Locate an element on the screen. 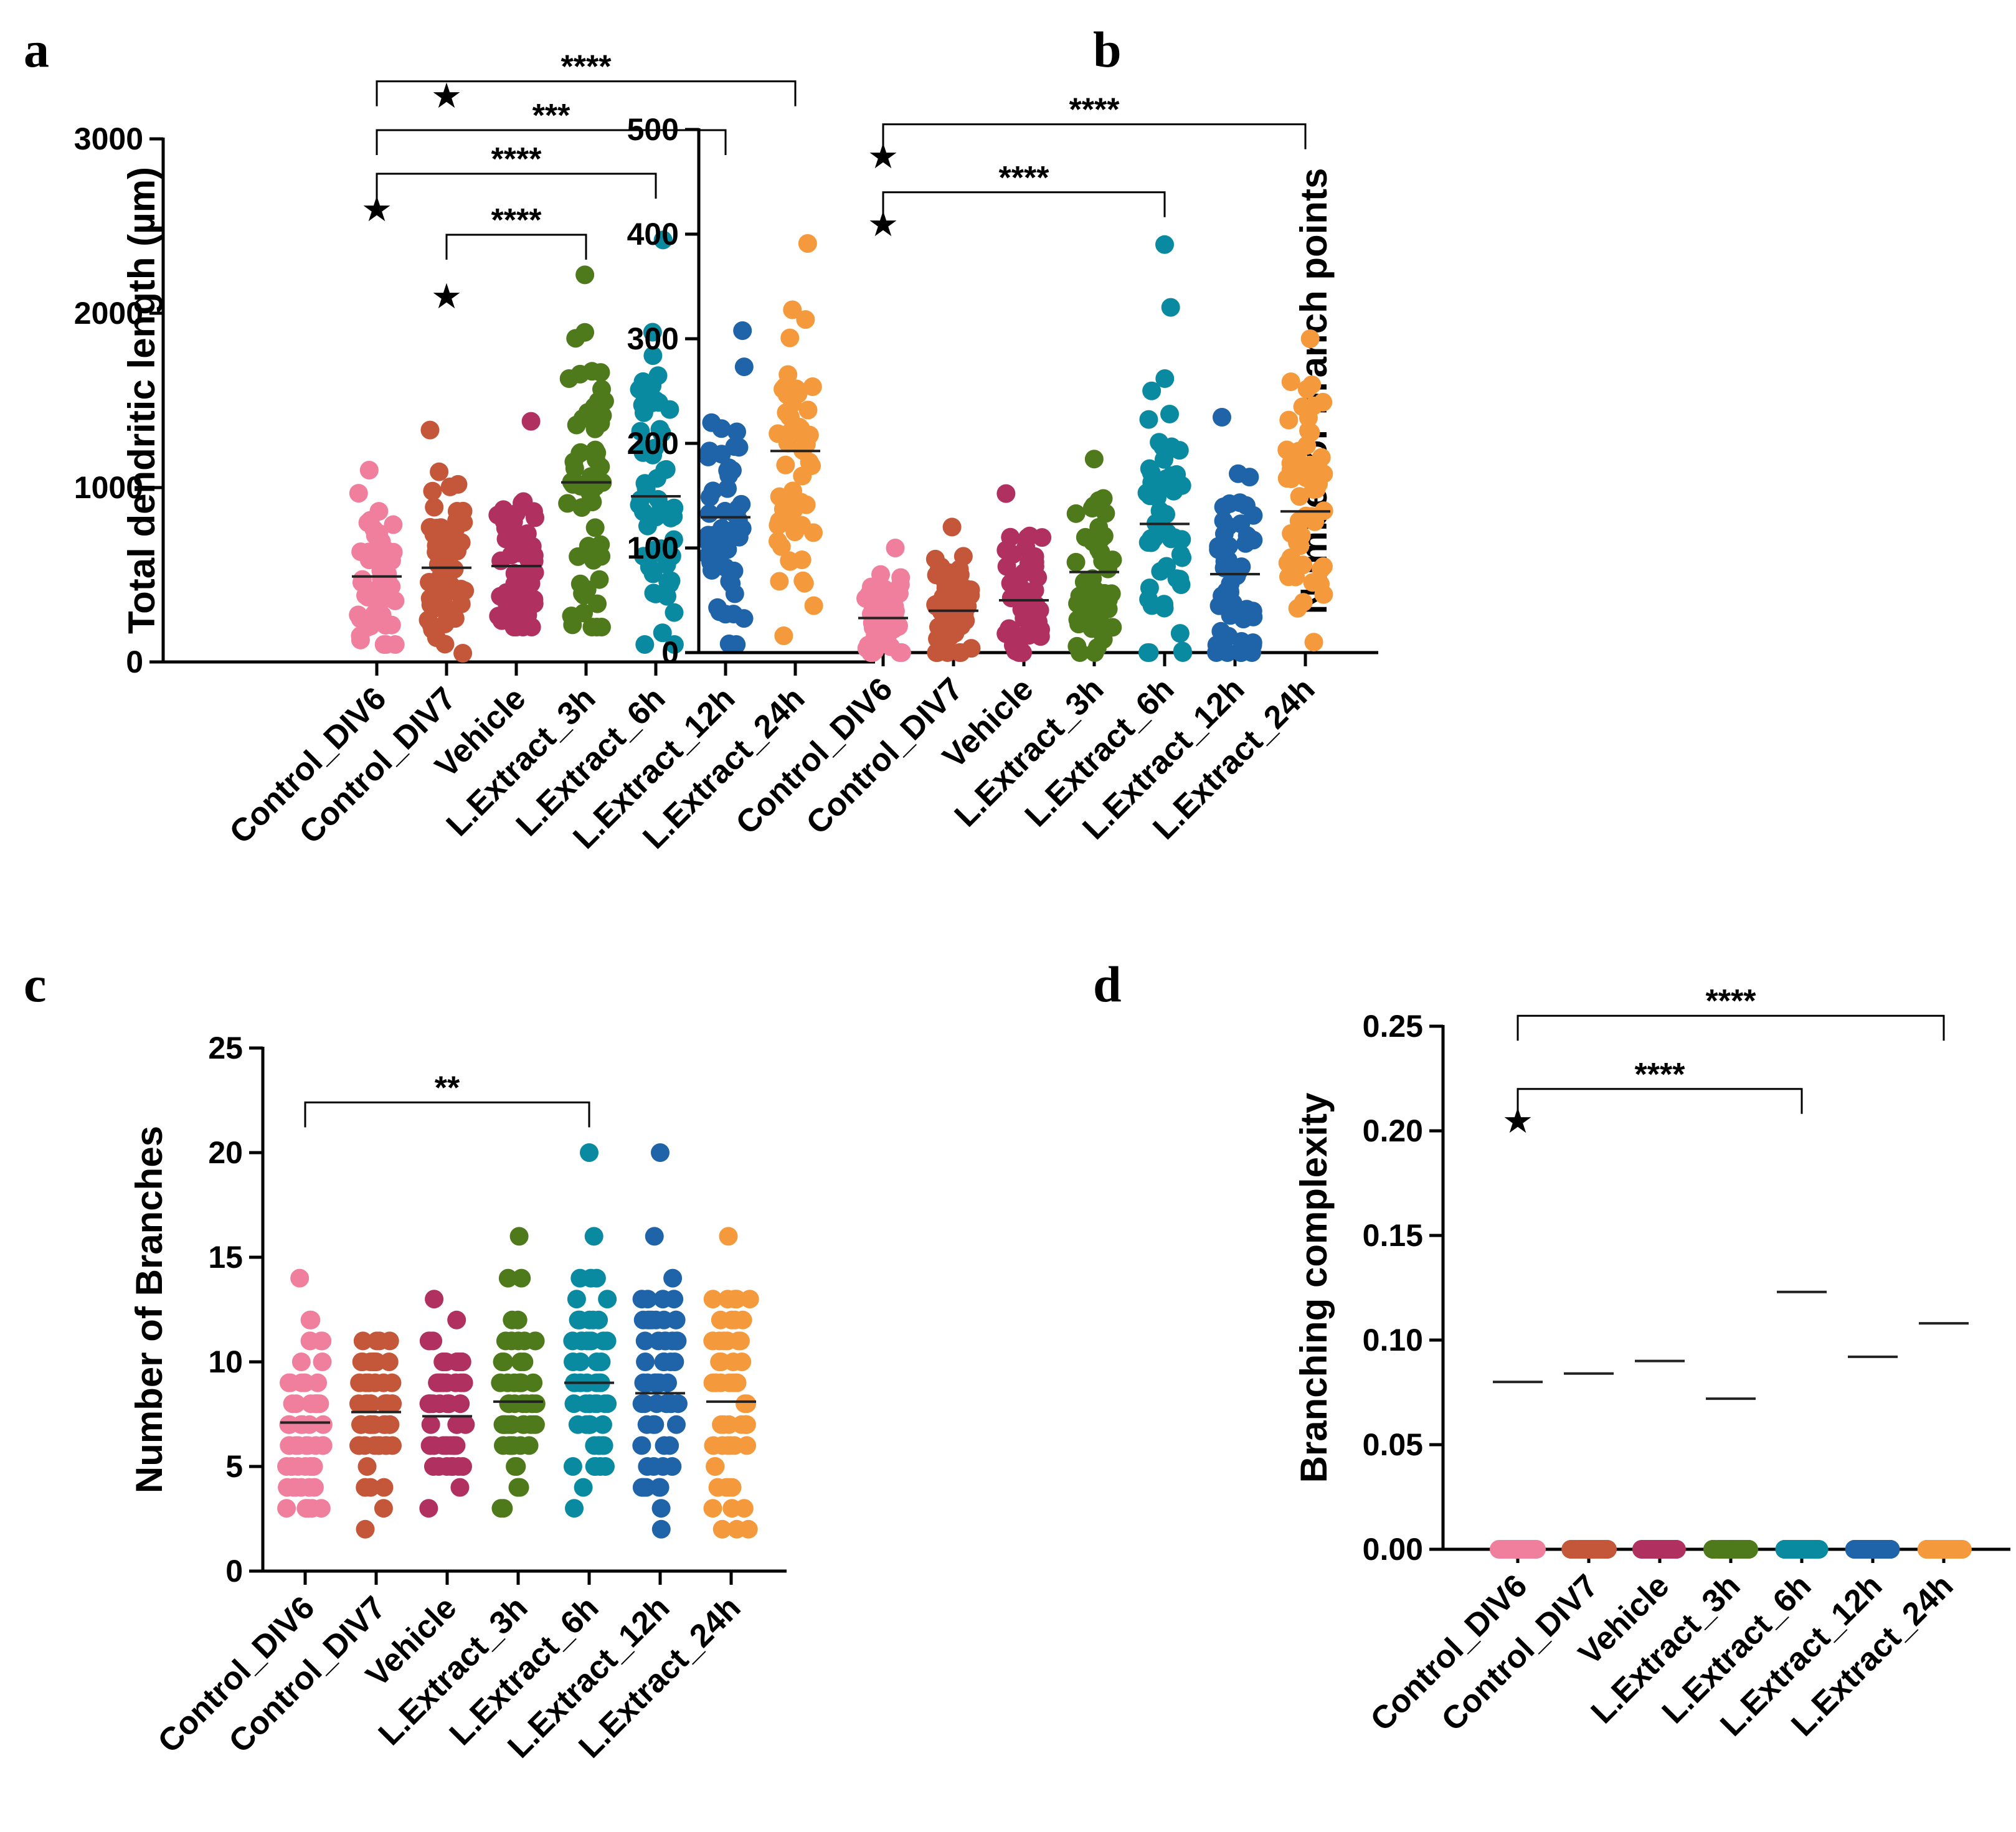  y-tick-label: 100 is located at coordinates (653, 548).